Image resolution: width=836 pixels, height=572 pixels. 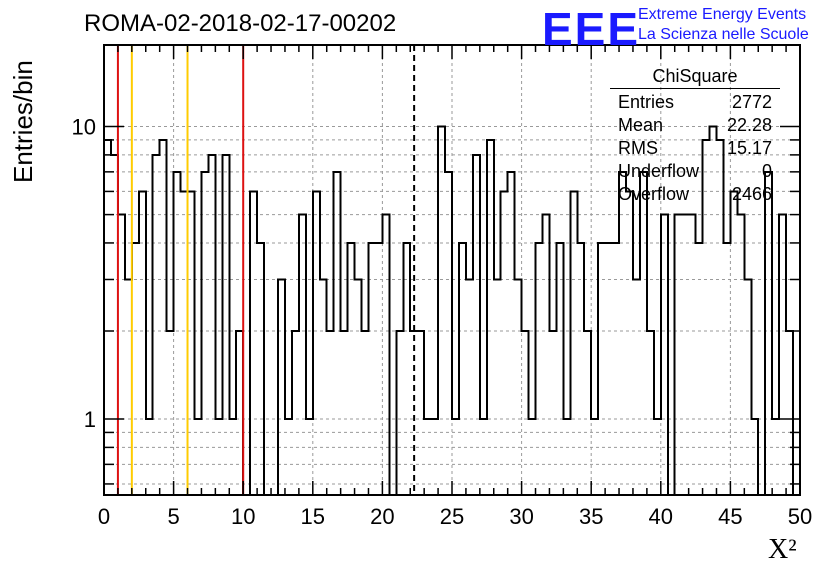 What do you see at coordinates (749, 125) in the screenshot?
I see `stats-value: 22.28` at bounding box center [749, 125].